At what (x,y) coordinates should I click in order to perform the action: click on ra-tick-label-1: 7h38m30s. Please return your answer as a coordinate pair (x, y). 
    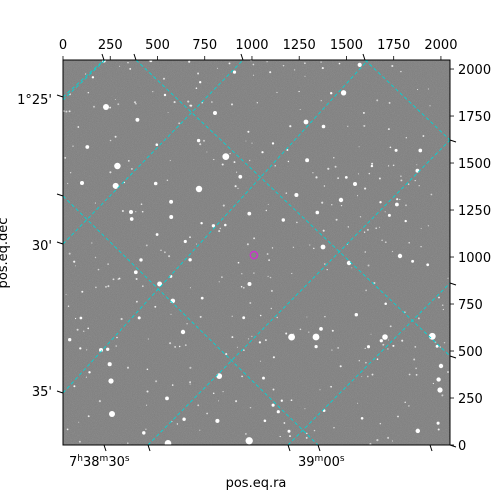
    Looking at the image, I should click on (99, 462).